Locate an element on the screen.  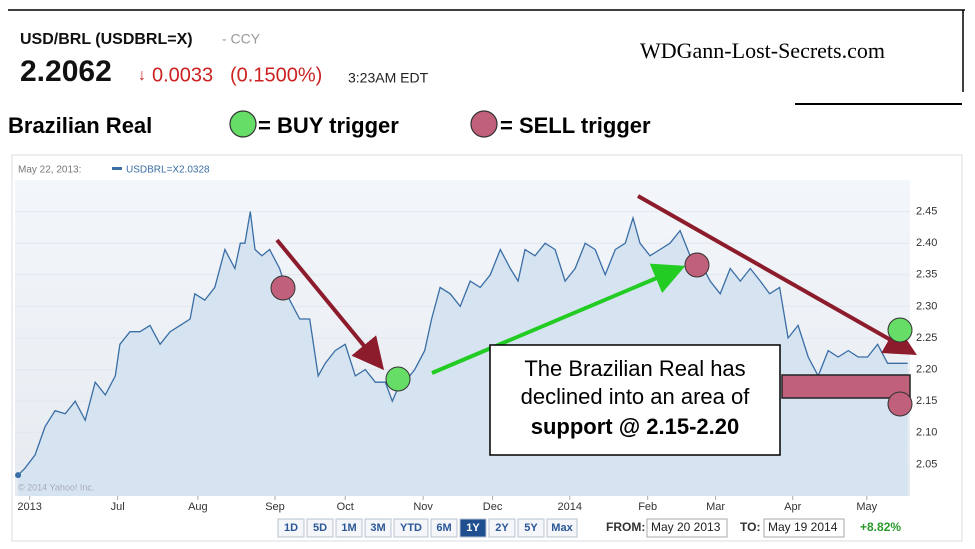
y-tick-label: 2.15 is located at coordinates (926, 401).